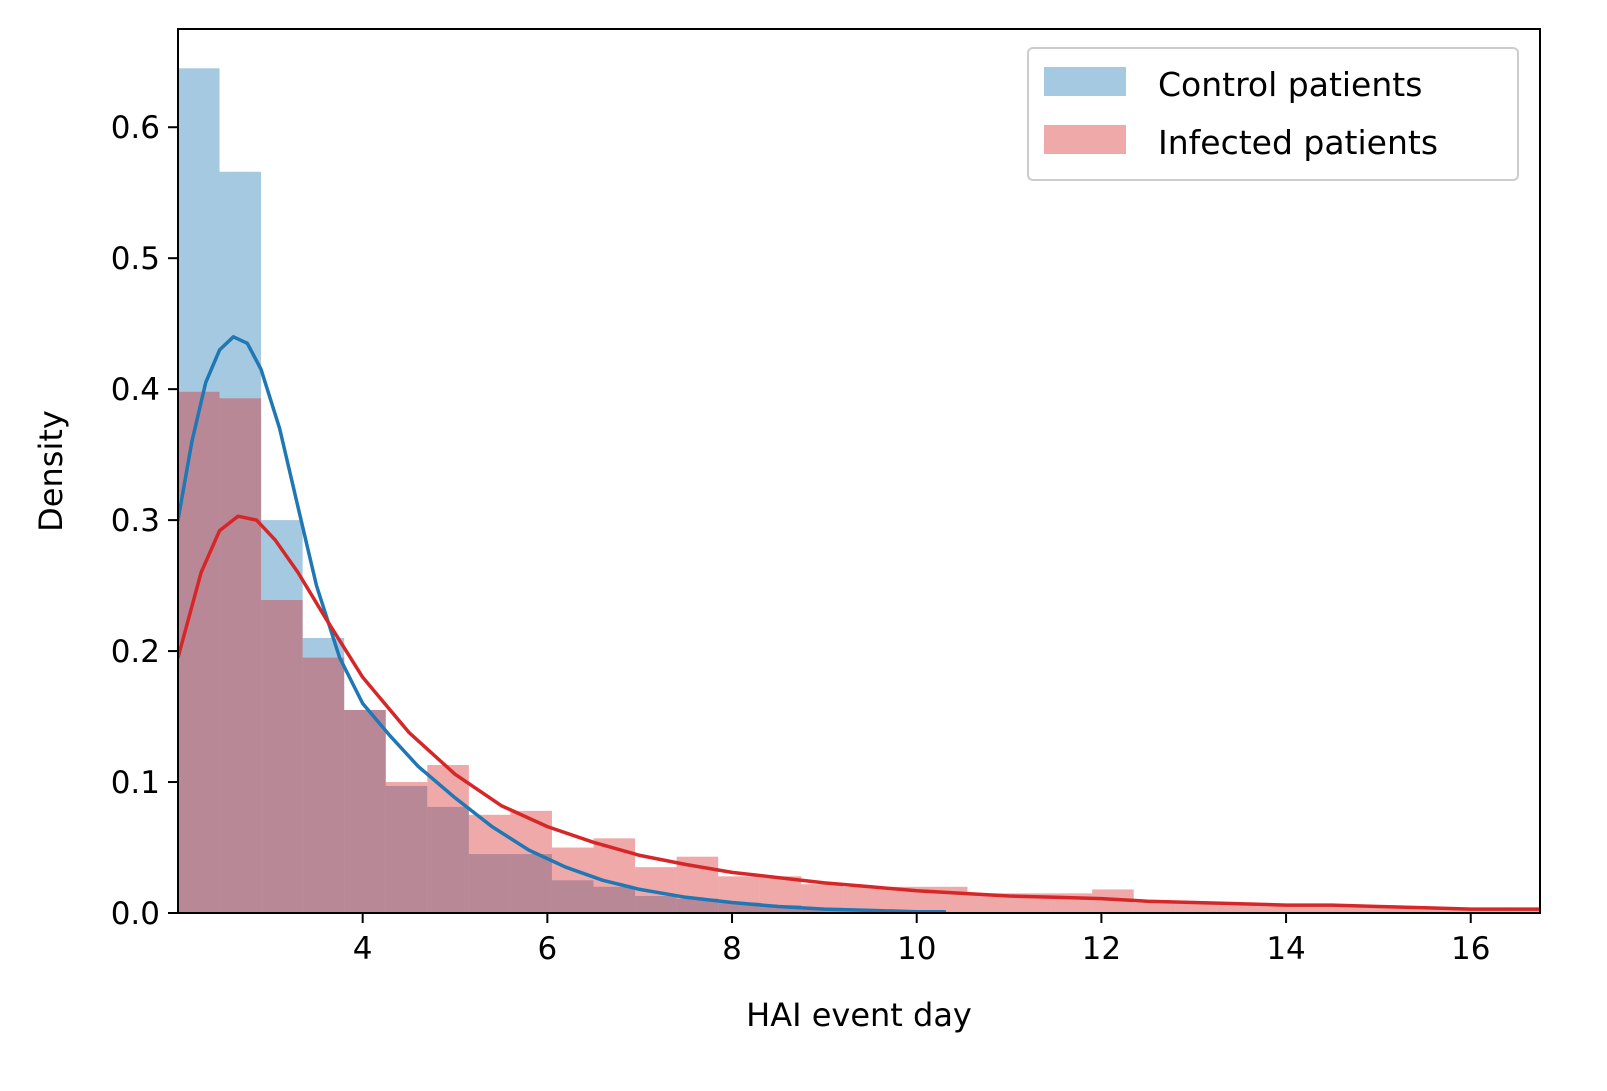 The width and height of the screenshot is (1607, 1091). I want to click on legend-box, so click(1273, 114).